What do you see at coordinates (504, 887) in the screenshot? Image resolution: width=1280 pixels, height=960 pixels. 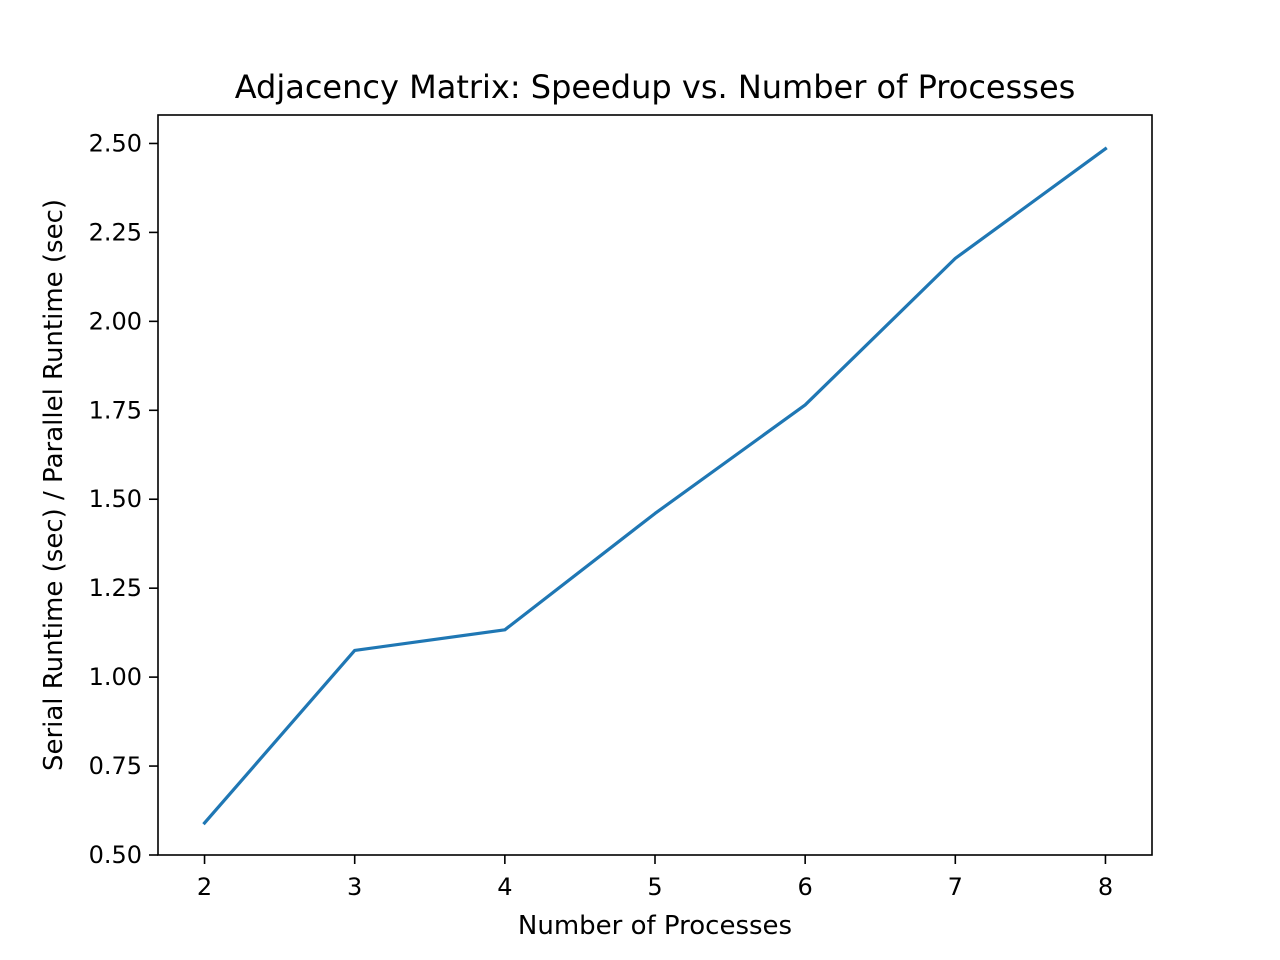 I see `x-tick-label: 4` at bounding box center [504, 887].